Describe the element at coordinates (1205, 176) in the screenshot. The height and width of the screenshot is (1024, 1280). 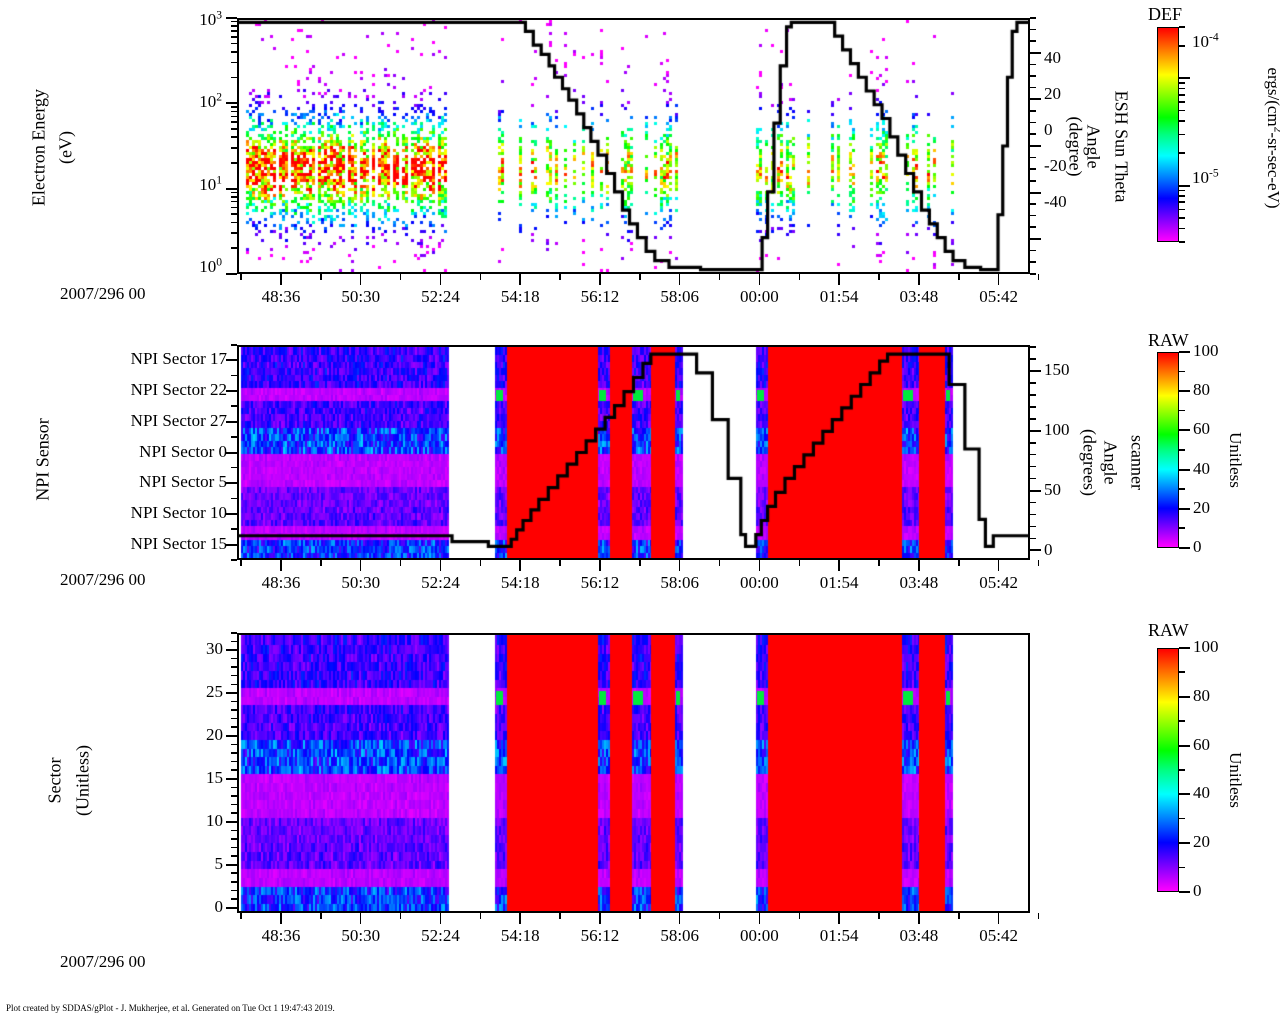
I see `panel1-colorbar-tick-lo: 10-5` at that location.